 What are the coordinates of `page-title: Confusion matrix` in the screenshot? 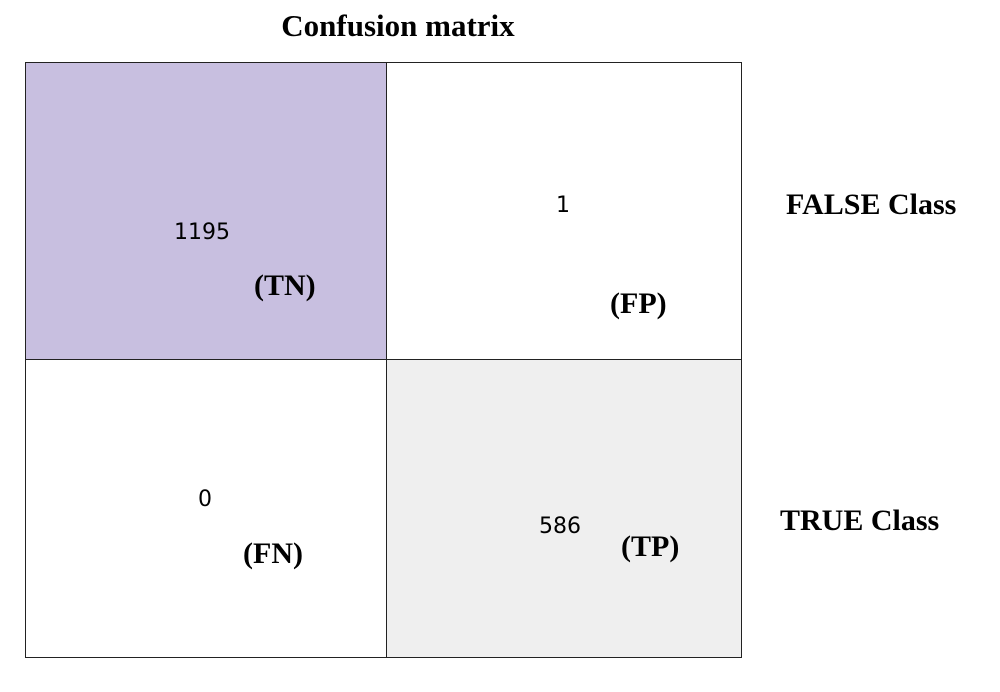 It's located at (398, 25).